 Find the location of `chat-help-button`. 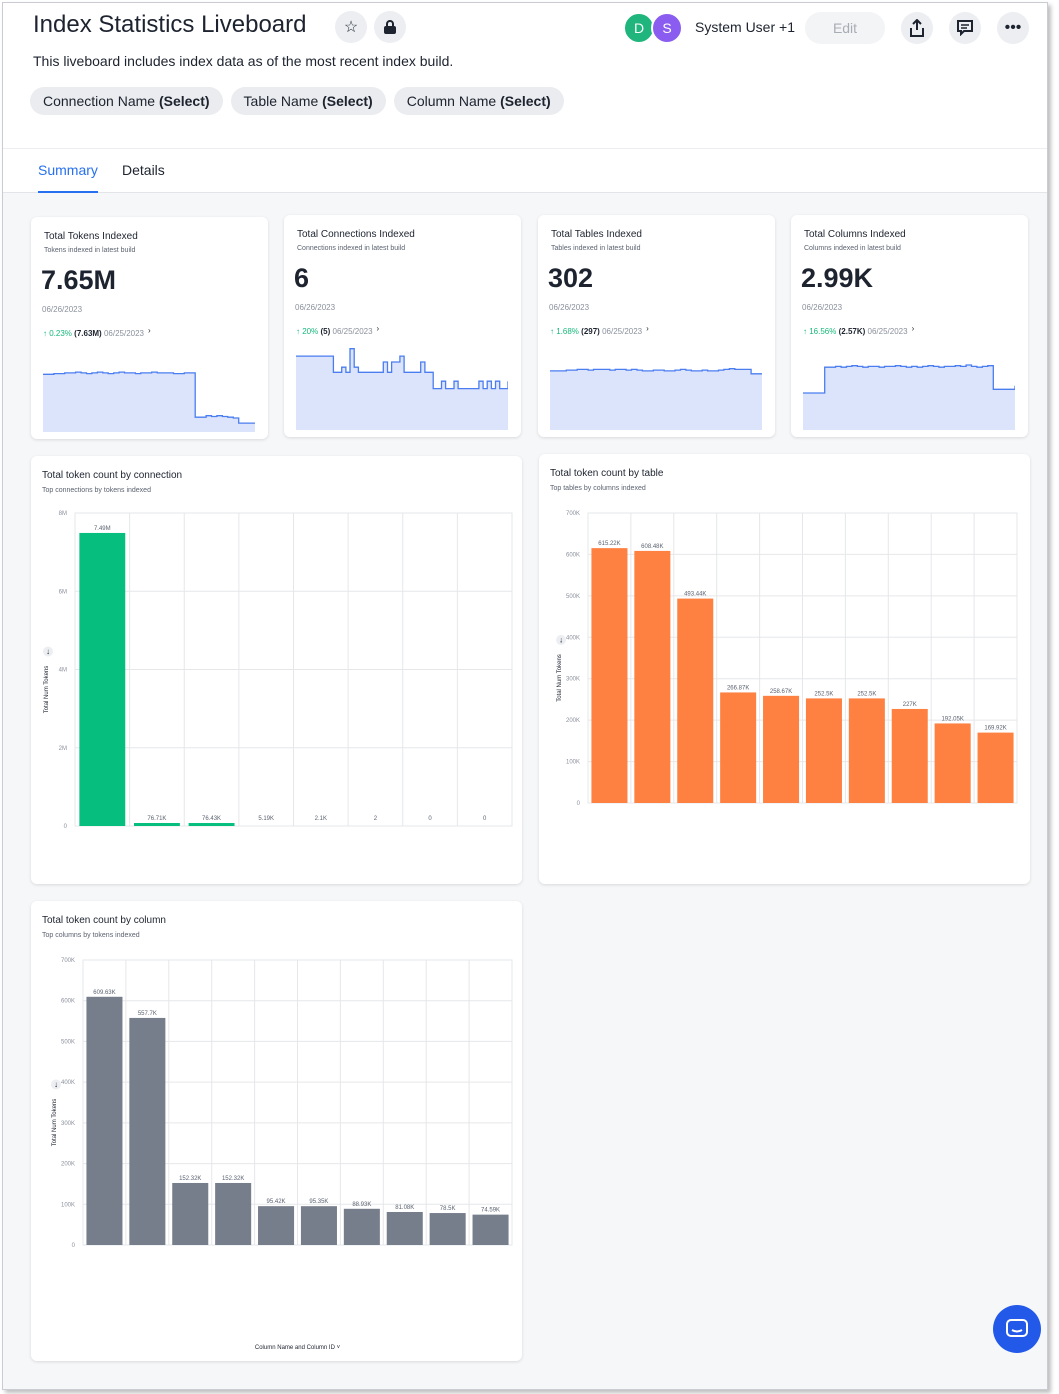

chat-help-button is located at coordinates (1017, 1329).